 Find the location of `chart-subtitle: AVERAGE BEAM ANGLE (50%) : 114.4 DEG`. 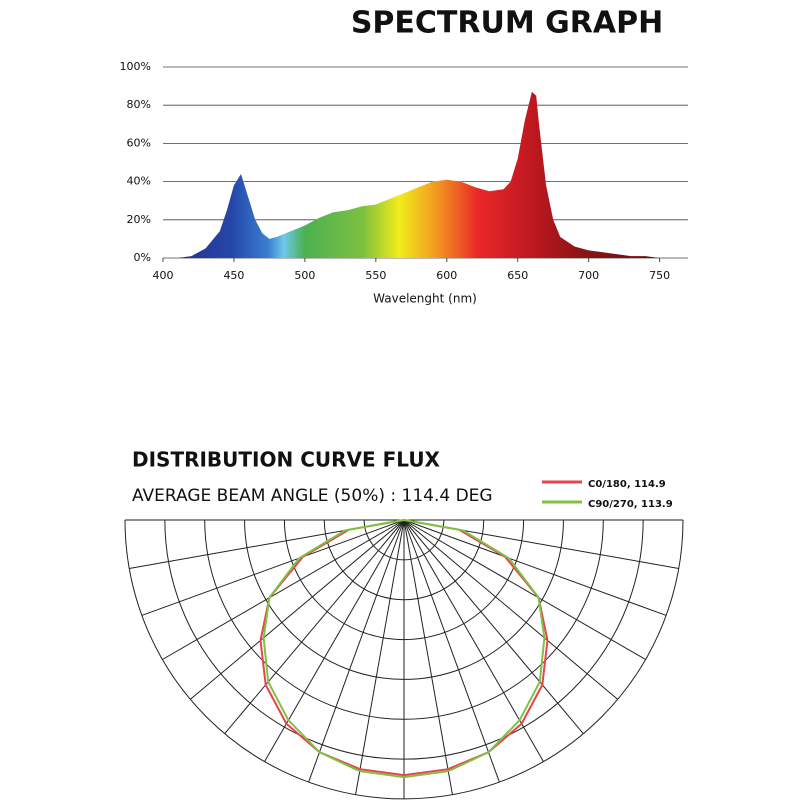

chart-subtitle: AVERAGE BEAM ANGLE (50%) : 114.4 DEG is located at coordinates (312, 496).